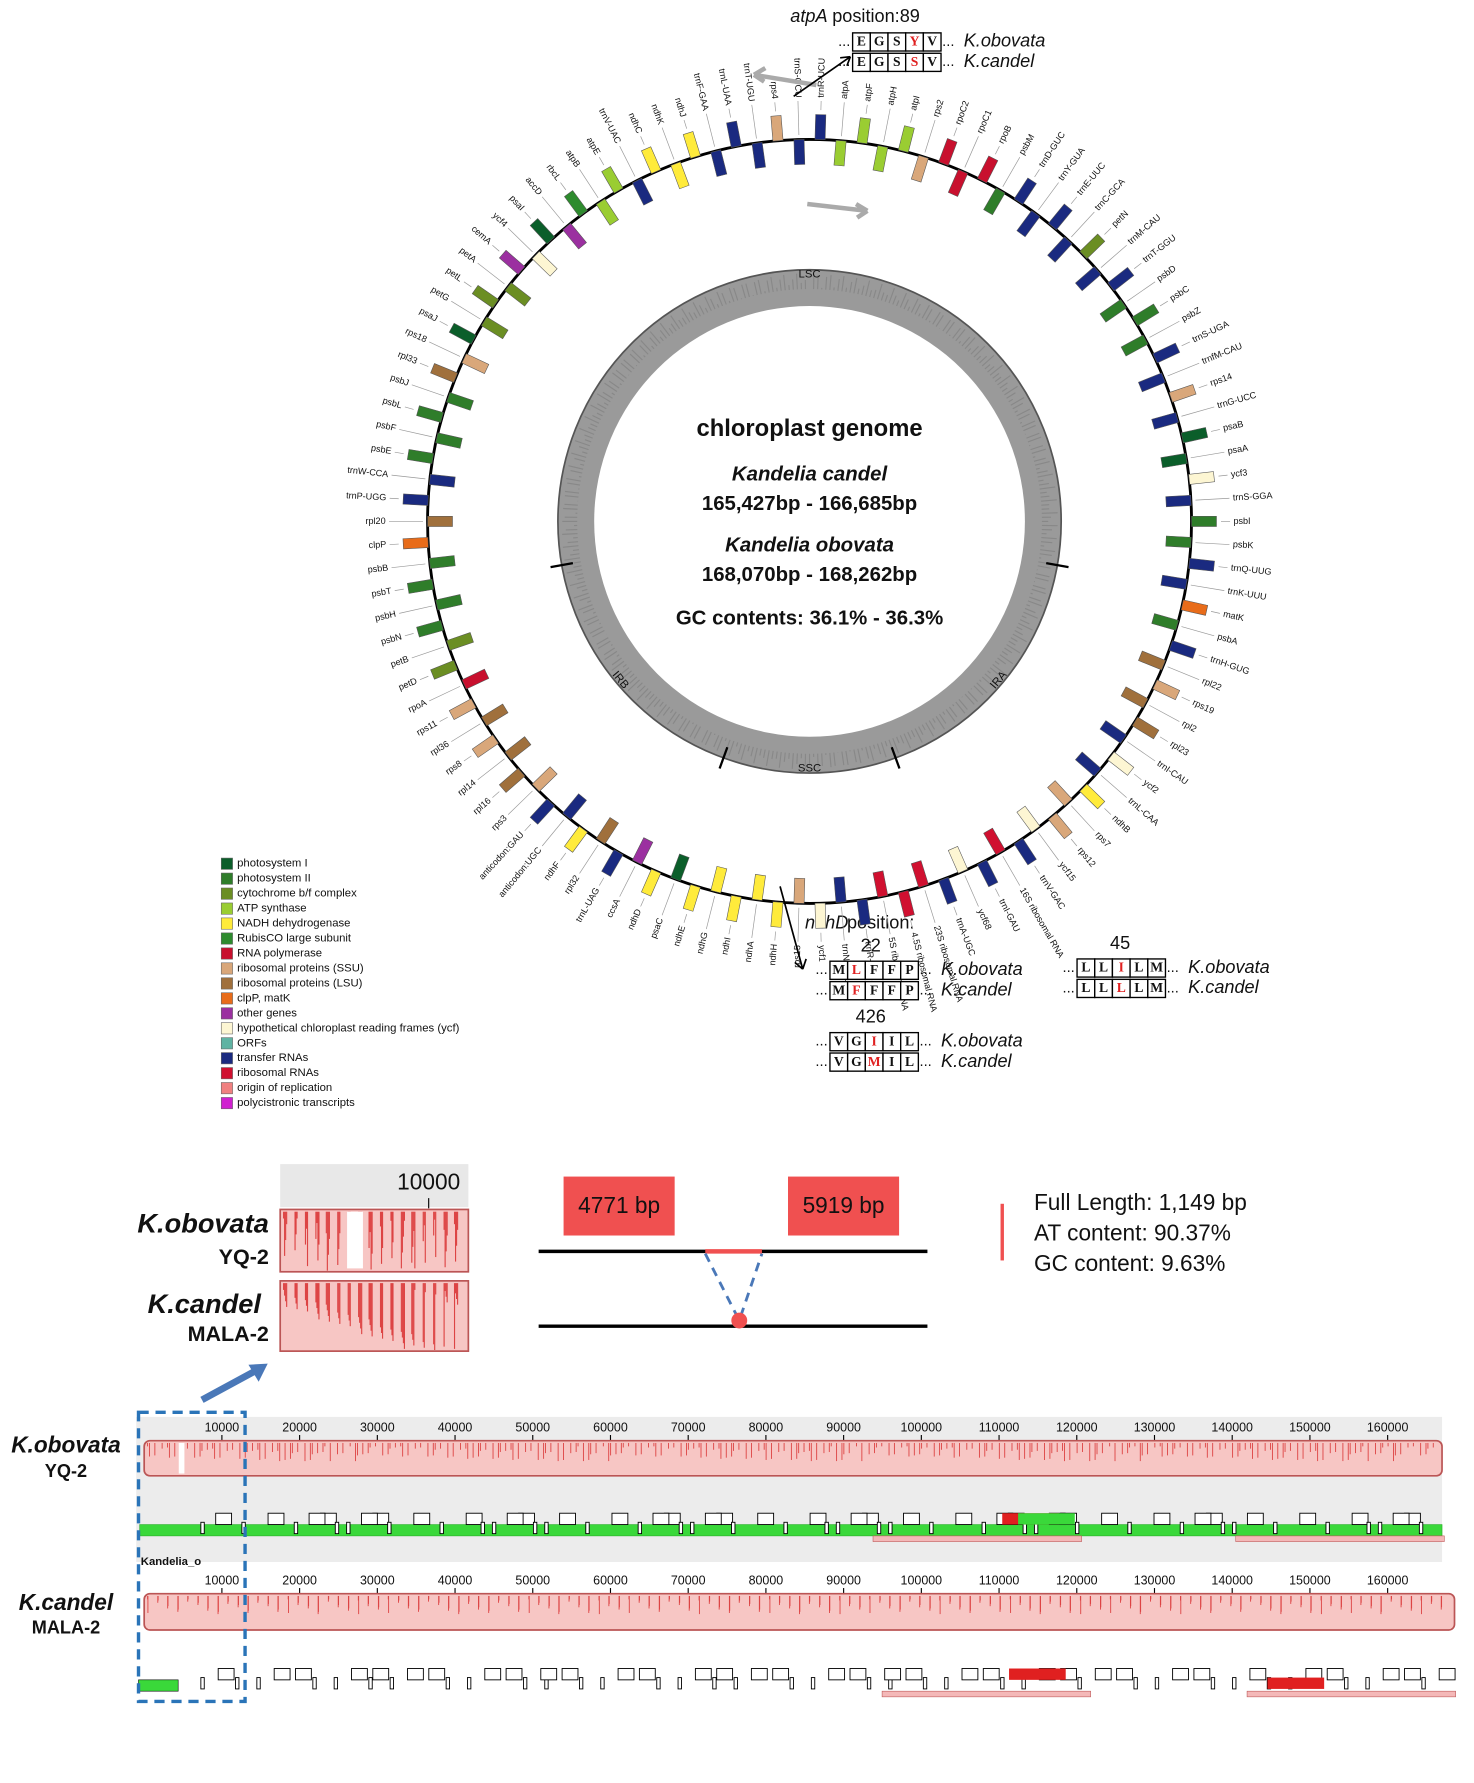 The image size is (1474, 1783). I want to click on gene-label: petG, so click(440, 293).